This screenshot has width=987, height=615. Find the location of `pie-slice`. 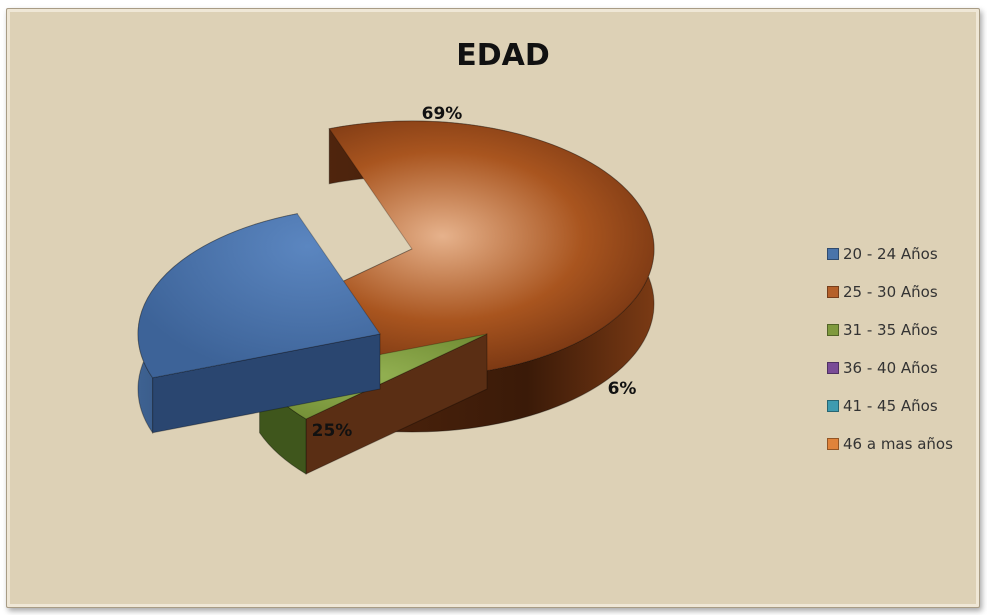

pie-slice is located at coordinates (259, 324).